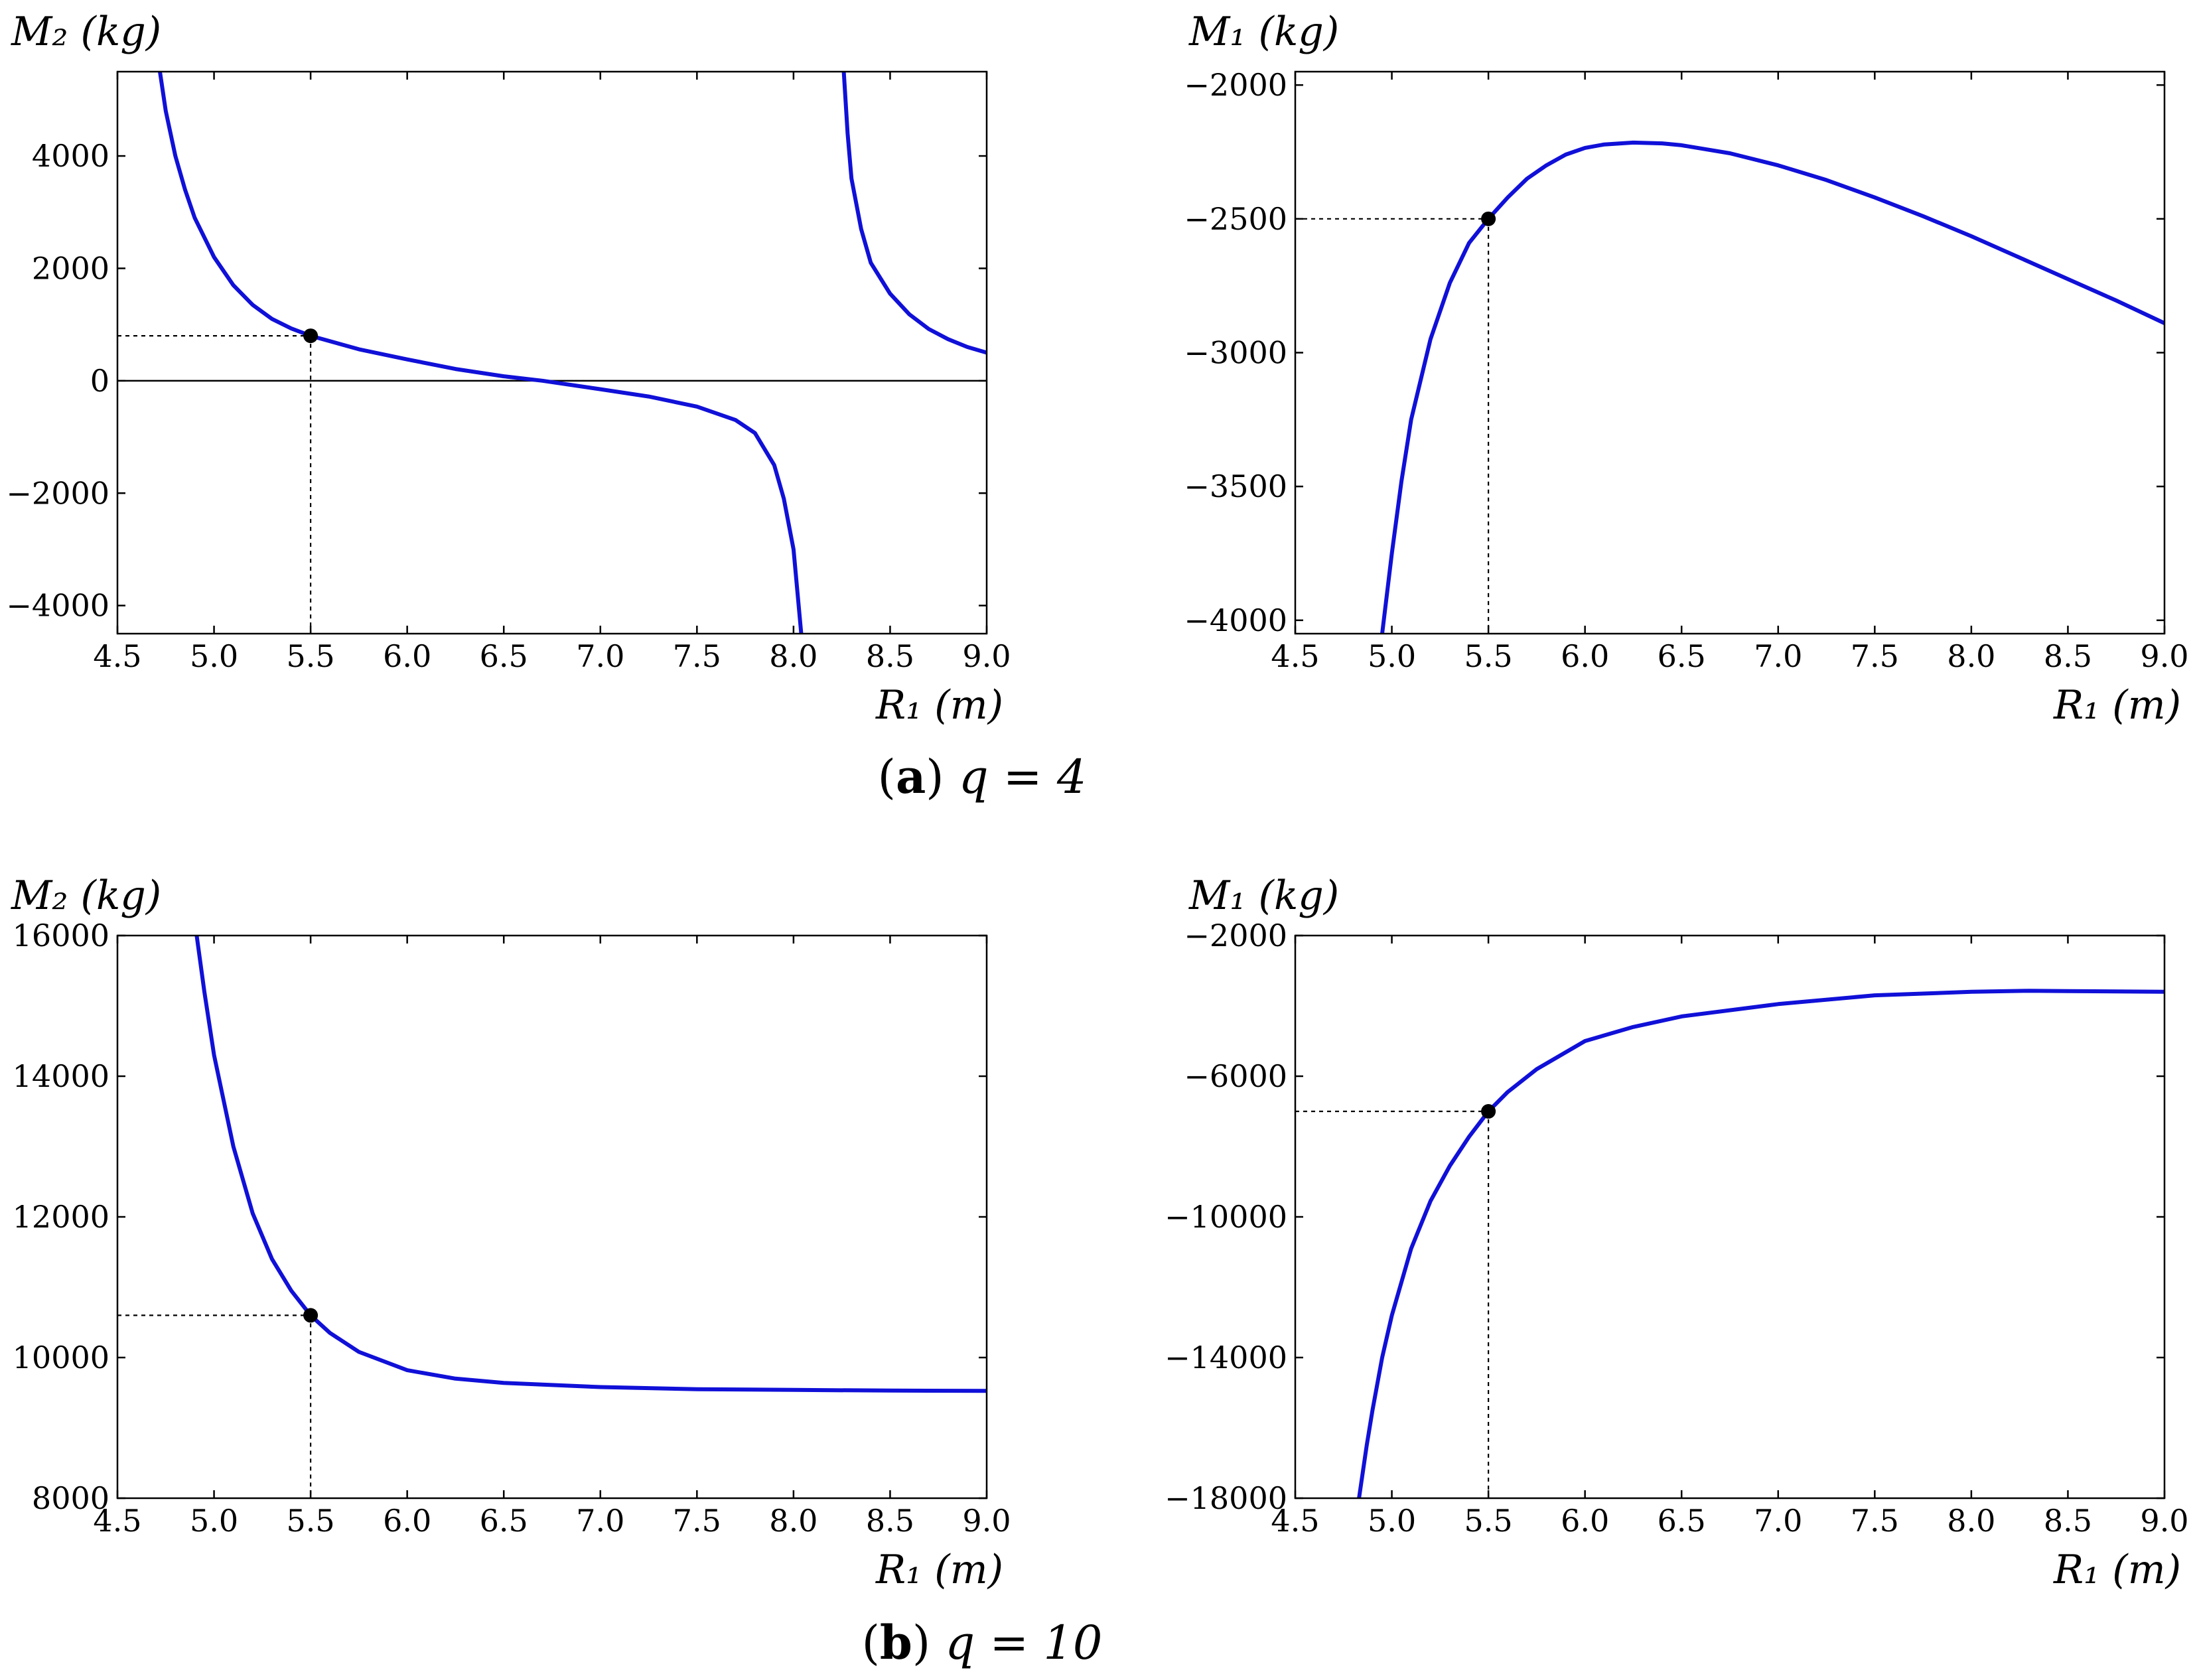  Describe the element at coordinates (99, 381) in the screenshot. I see `y-tick-label: 0` at that location.